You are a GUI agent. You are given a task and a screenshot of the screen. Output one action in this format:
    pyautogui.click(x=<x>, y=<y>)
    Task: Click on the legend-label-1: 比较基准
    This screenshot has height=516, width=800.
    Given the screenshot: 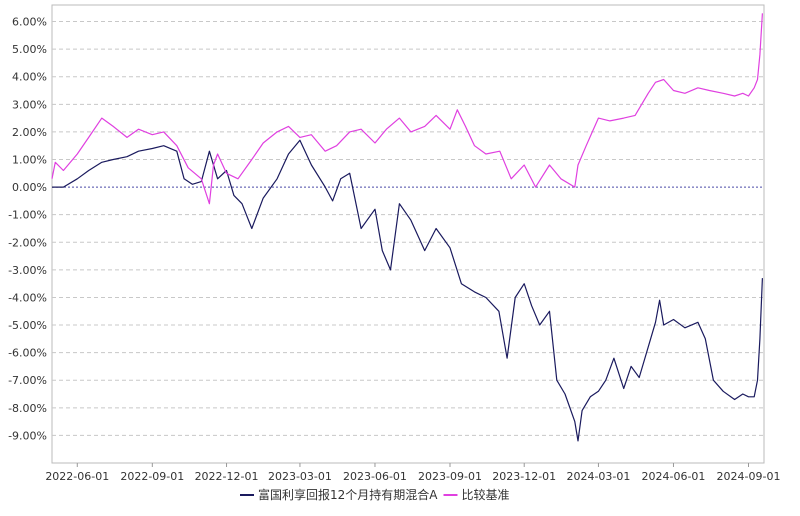 What is the action you would take?
    pyautogui.click(x=485, y=494)
    